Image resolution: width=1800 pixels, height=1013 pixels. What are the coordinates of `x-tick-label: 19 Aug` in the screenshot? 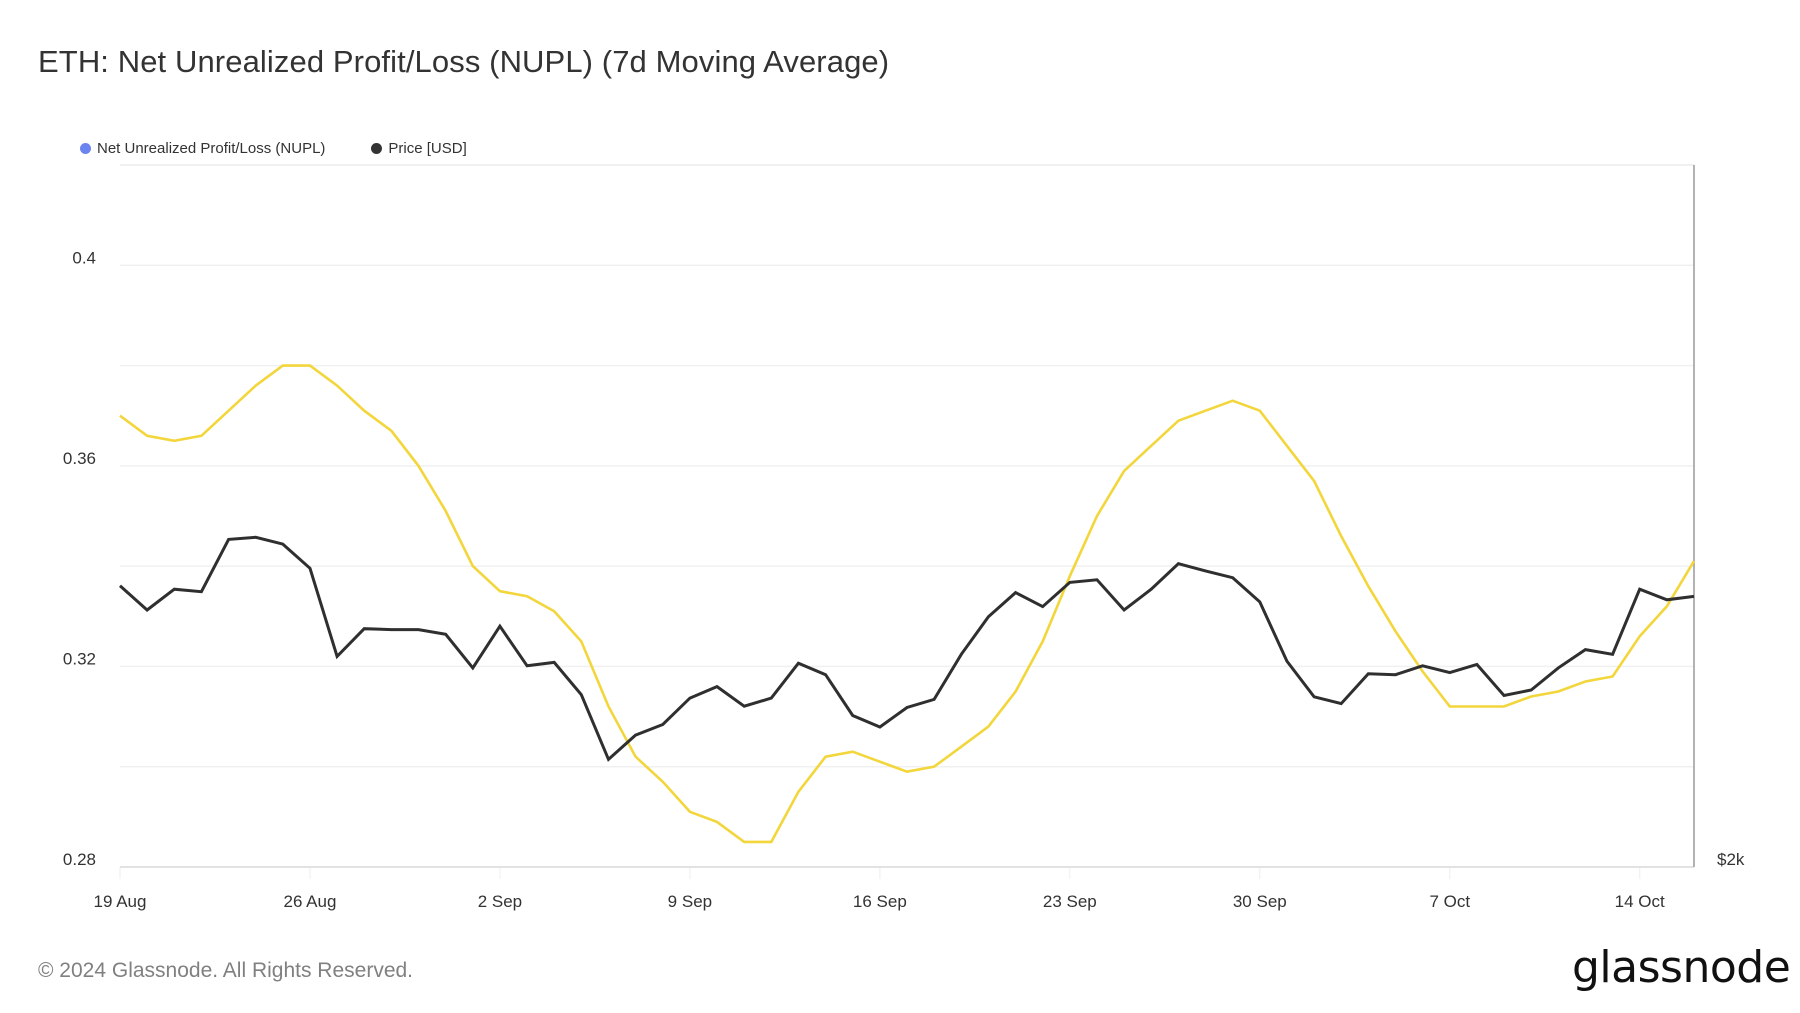 It's located at (120, 901).